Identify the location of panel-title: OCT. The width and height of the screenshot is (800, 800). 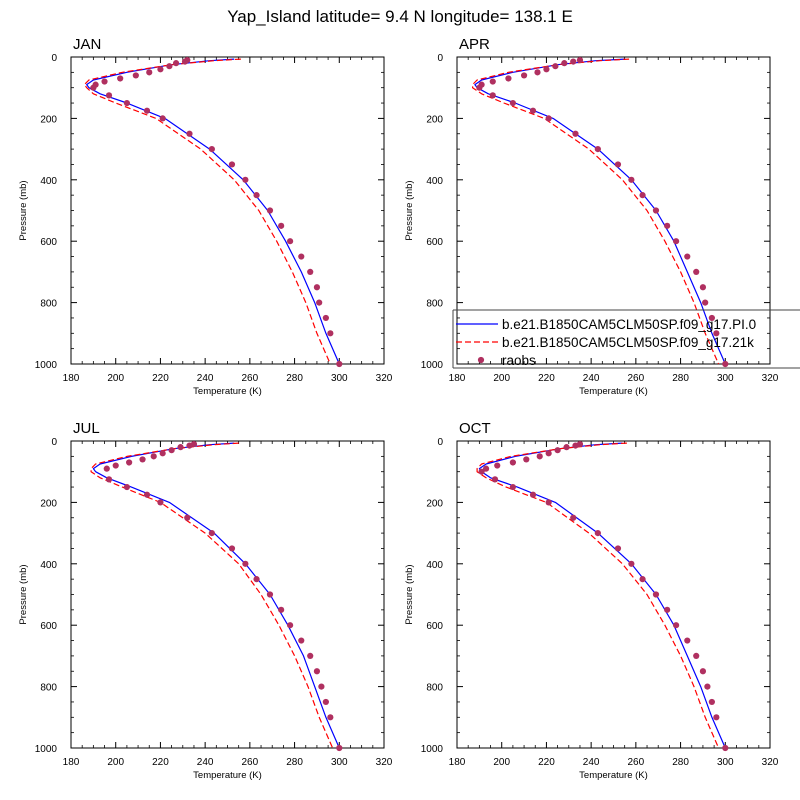
(475, 428).